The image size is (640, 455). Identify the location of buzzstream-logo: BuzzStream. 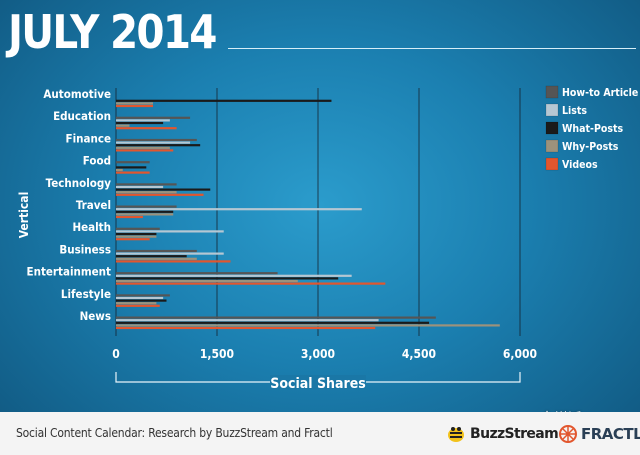
(502, 434).